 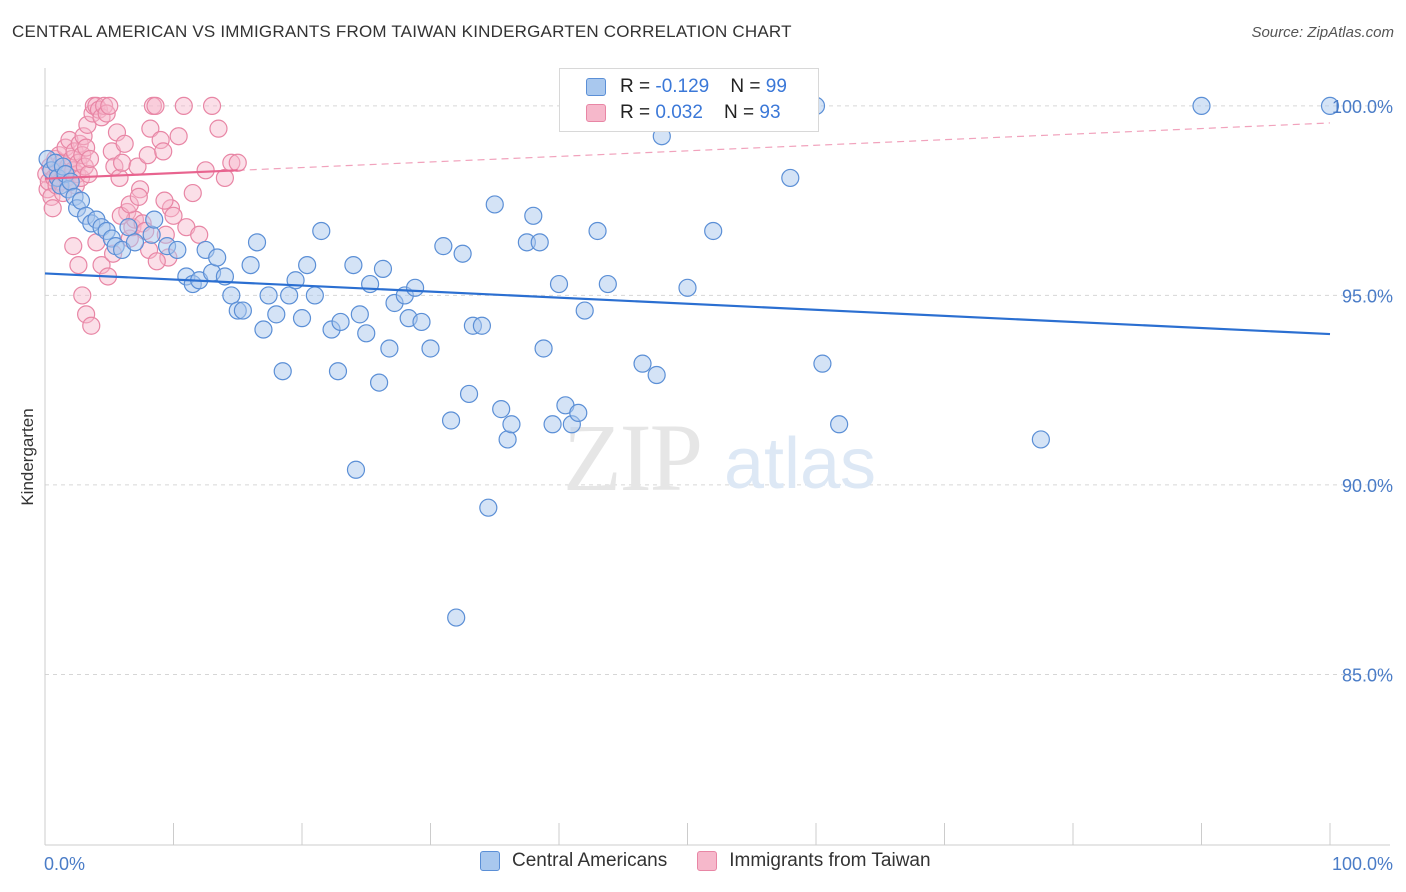 I want to click on source-label: Source: ZipAtlas.com, so click(x=1322, y=32).